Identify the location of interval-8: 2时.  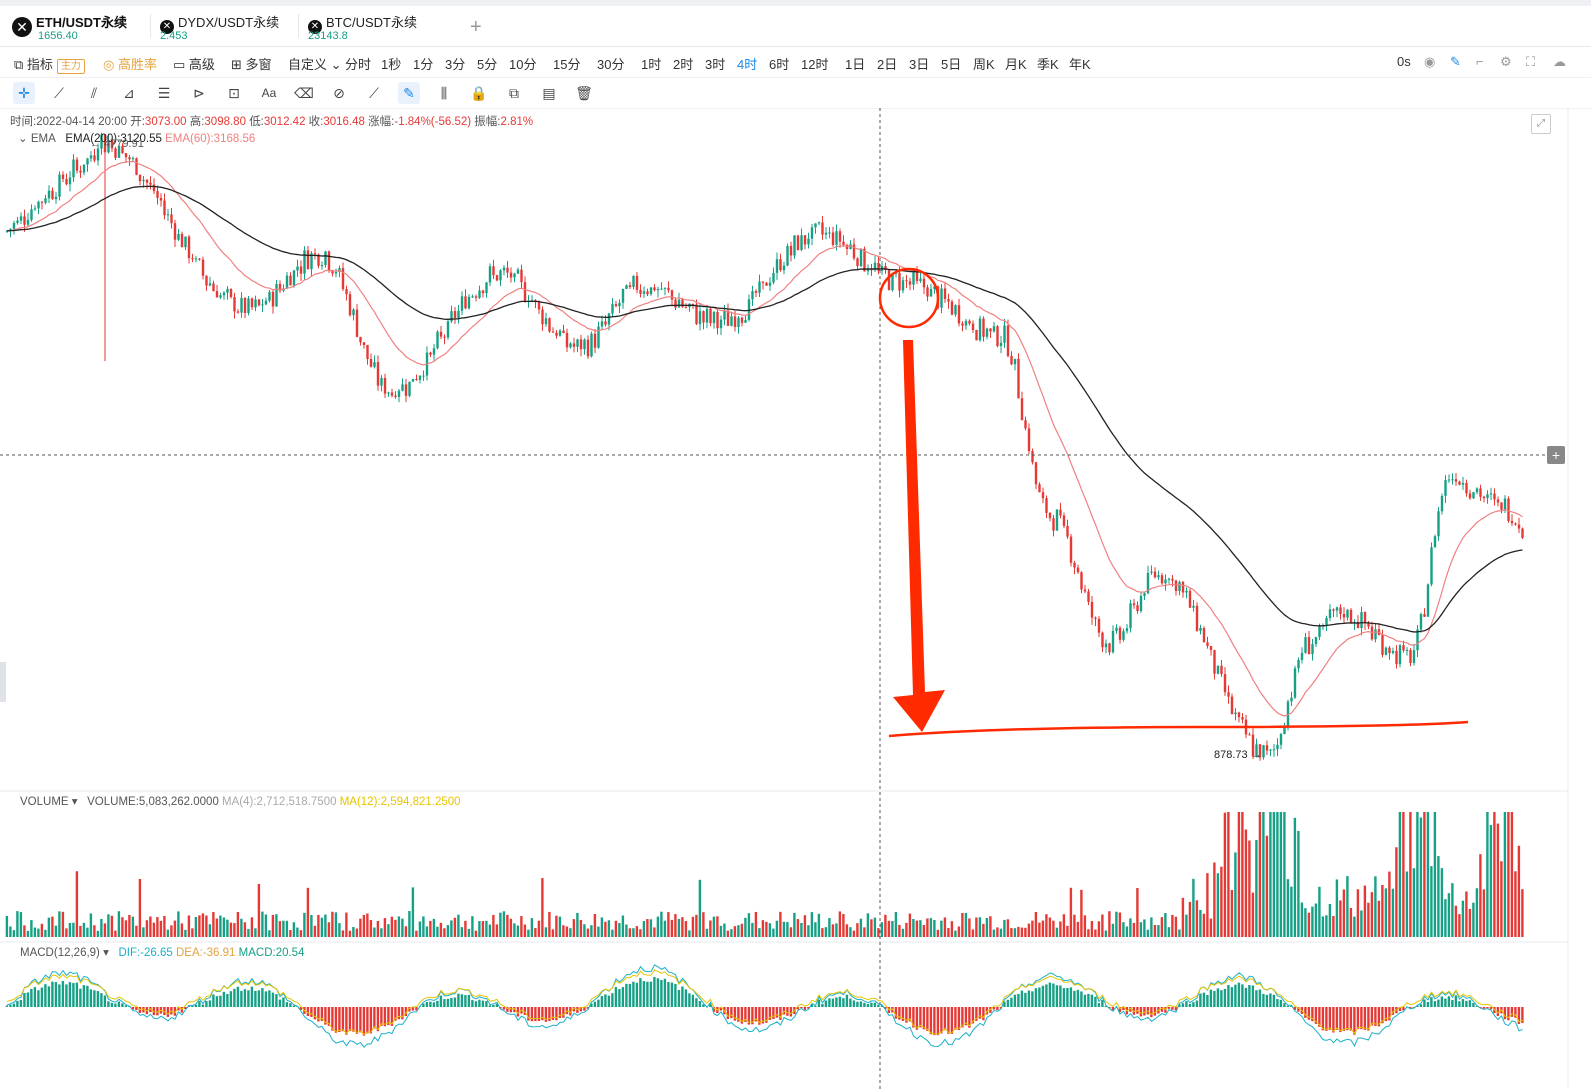
(683, 64).